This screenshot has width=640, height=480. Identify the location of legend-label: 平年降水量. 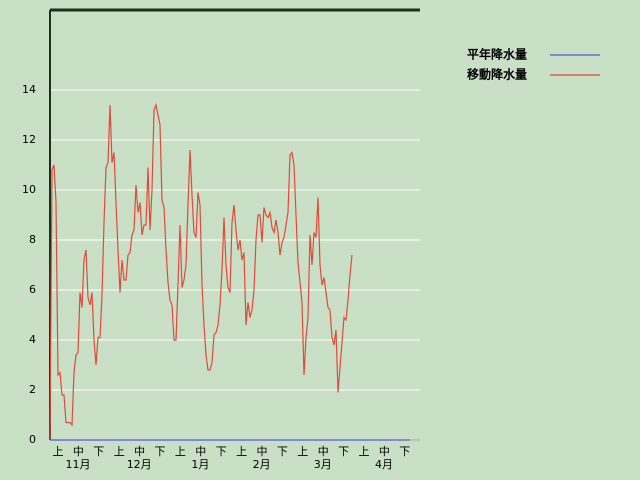
(497, 54).